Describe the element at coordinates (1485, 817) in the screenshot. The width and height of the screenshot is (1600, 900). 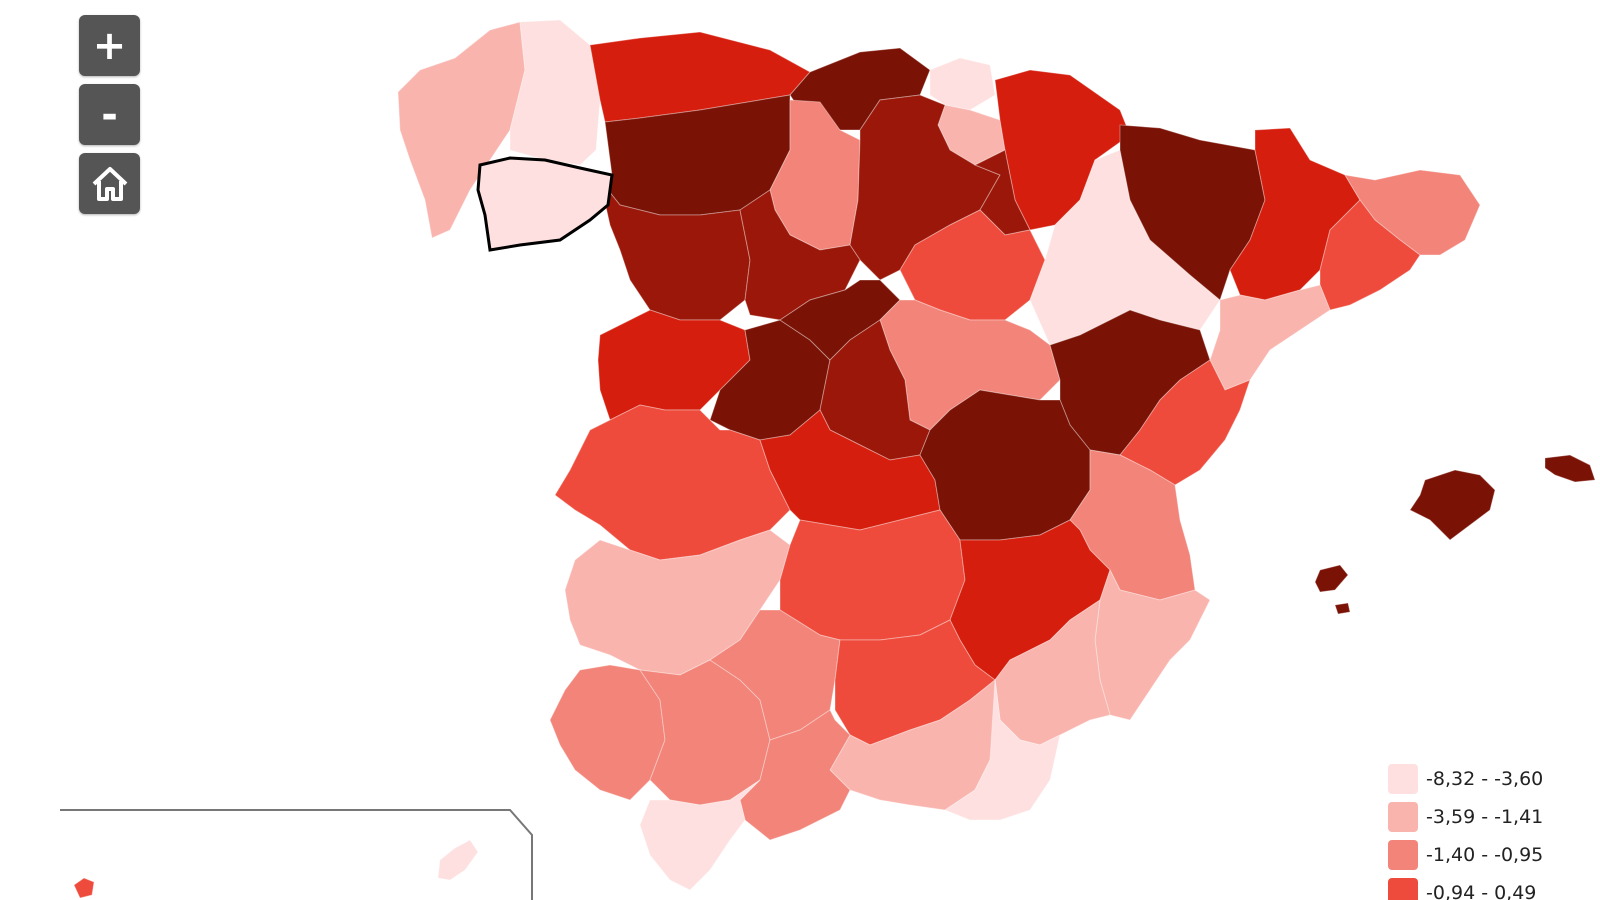
I see `legend-label: -3,59 - -1,41` at that location.